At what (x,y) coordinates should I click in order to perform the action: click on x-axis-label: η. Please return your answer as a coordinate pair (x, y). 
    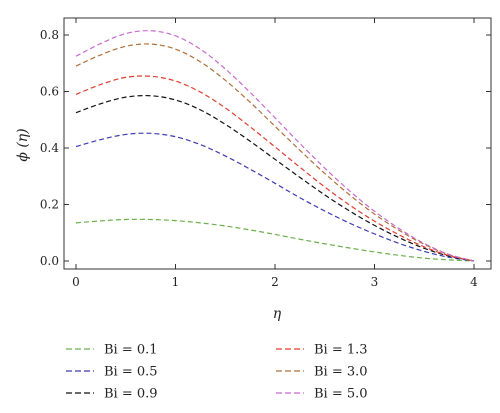
    Looking at the image, I should click on (277, 314).